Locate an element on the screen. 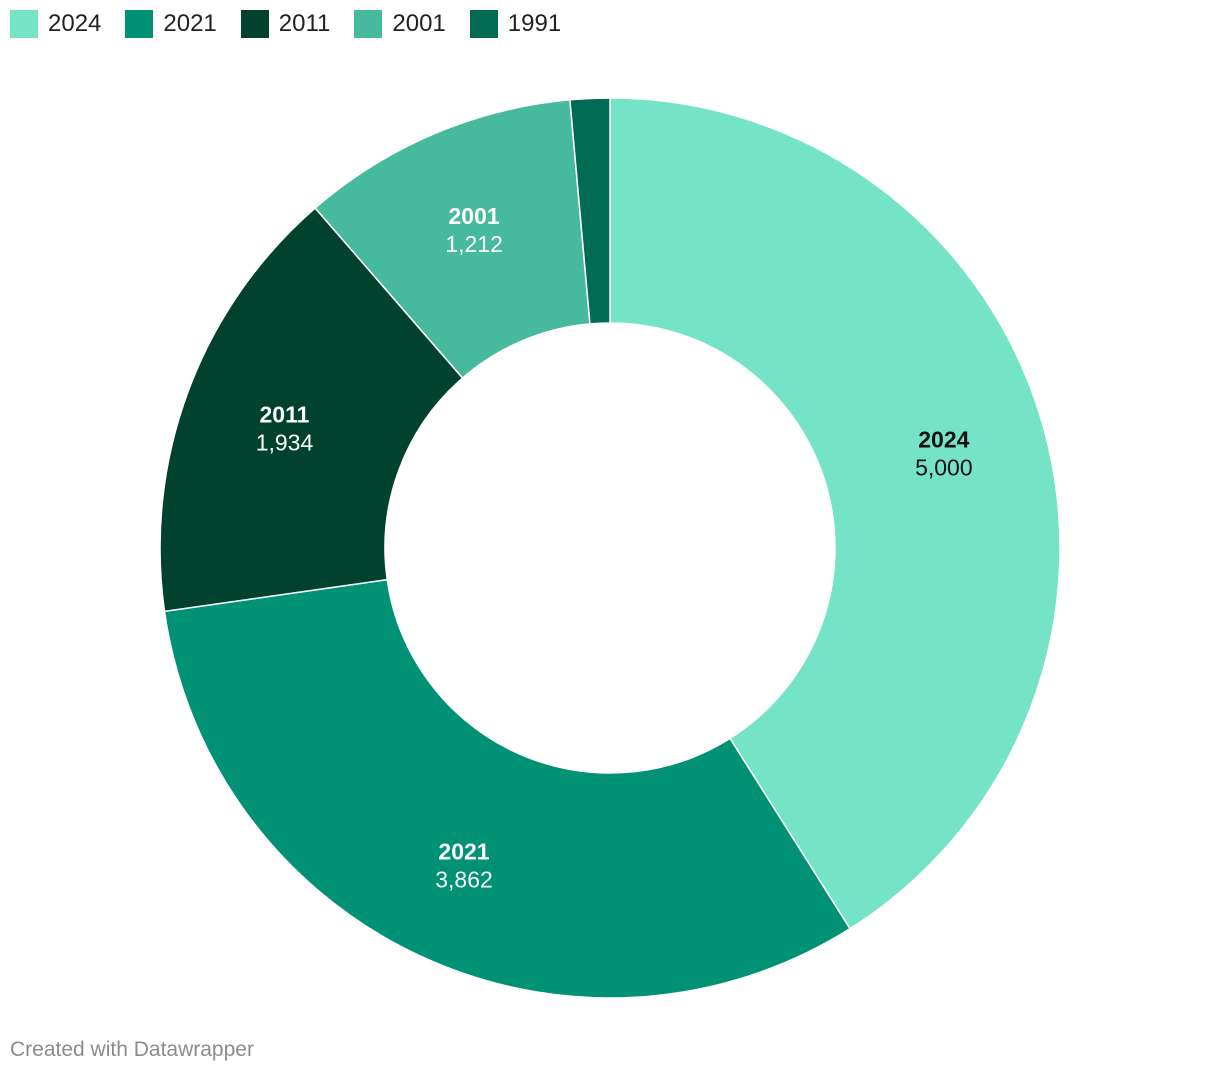 The image size is (1220, 1074). slice-label-2021: 2021 is located at coordinates (463, 851).